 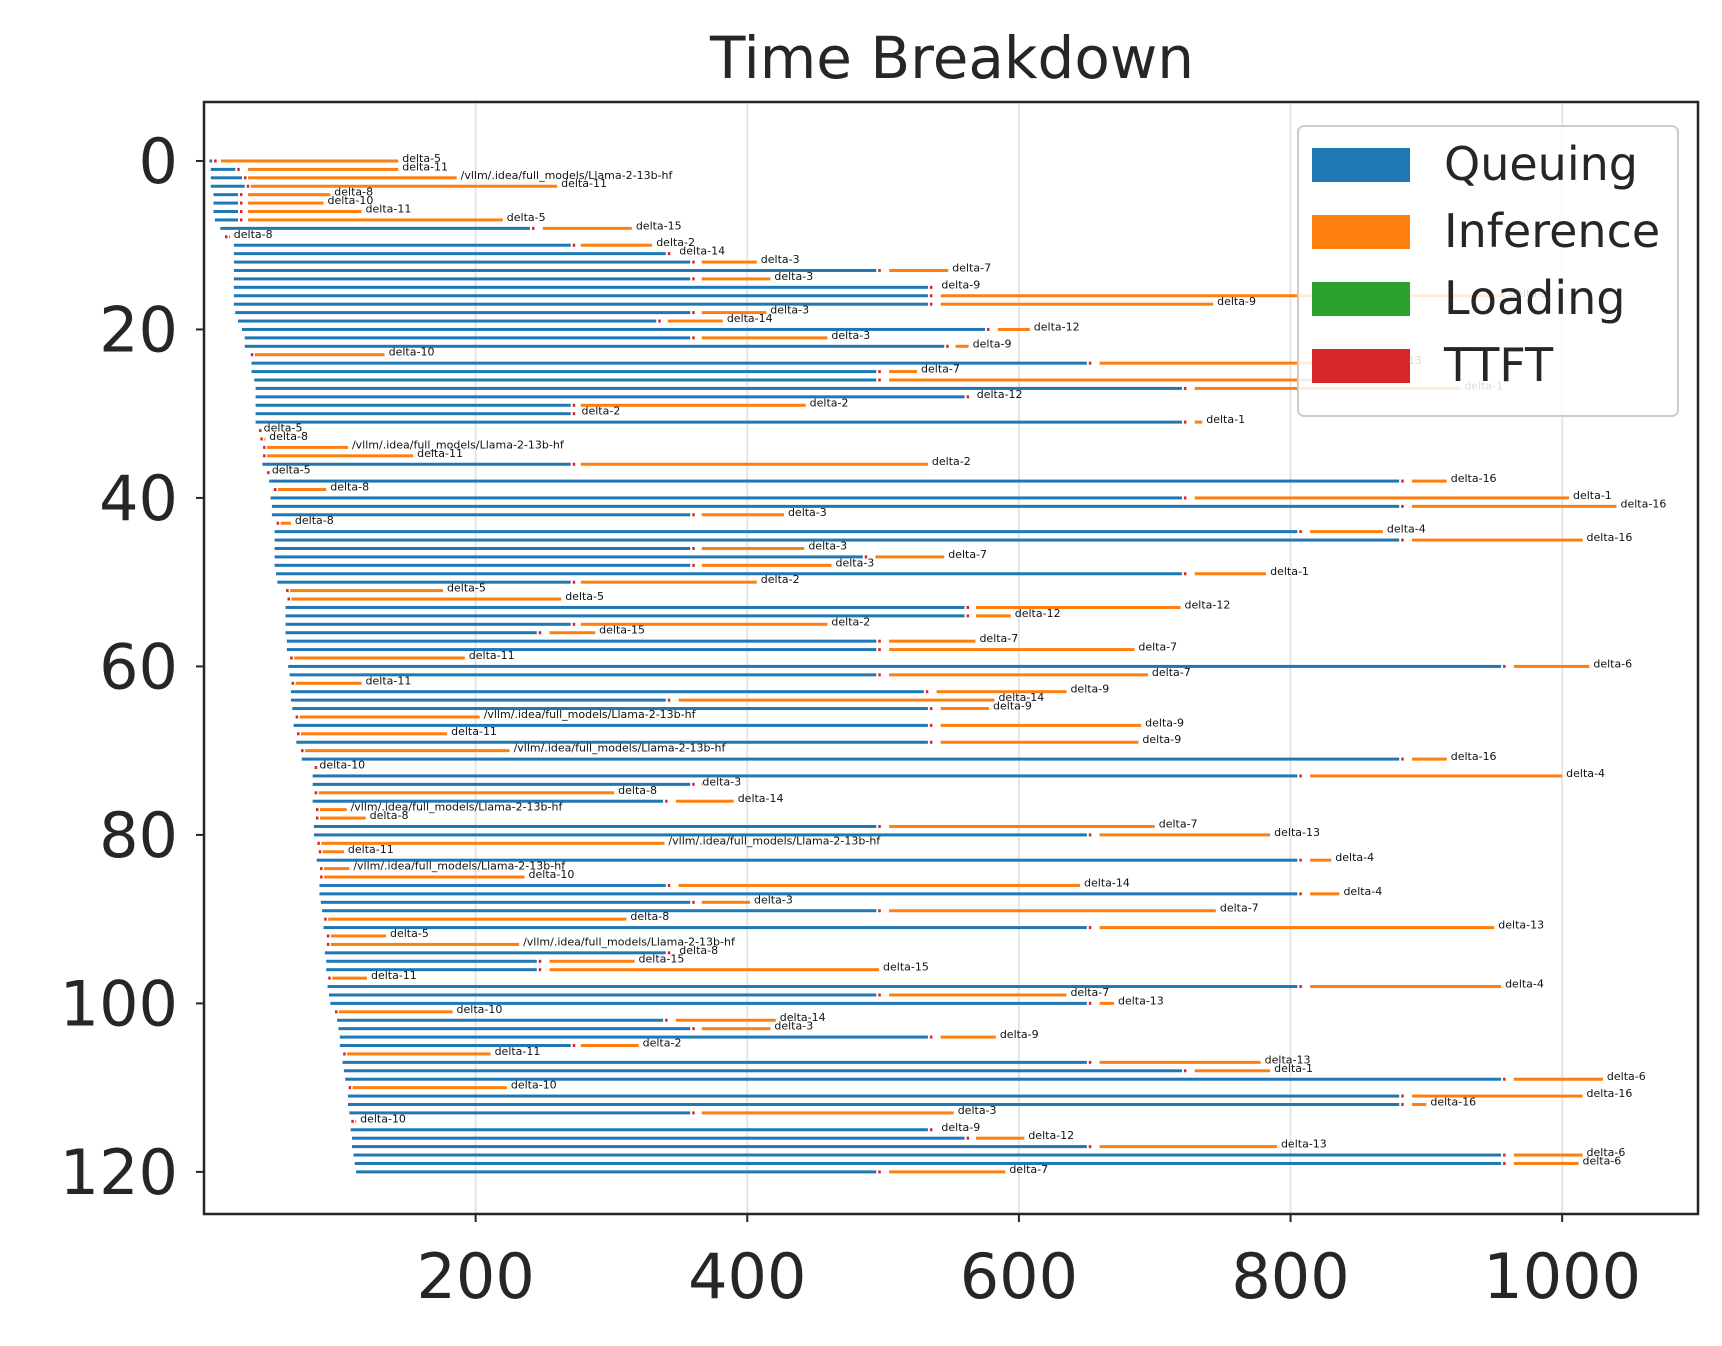 What do you see at coordinates (556, 899) in the screenshot?
I see `request-row-88: delta-3` at bounding box center [556, 899].